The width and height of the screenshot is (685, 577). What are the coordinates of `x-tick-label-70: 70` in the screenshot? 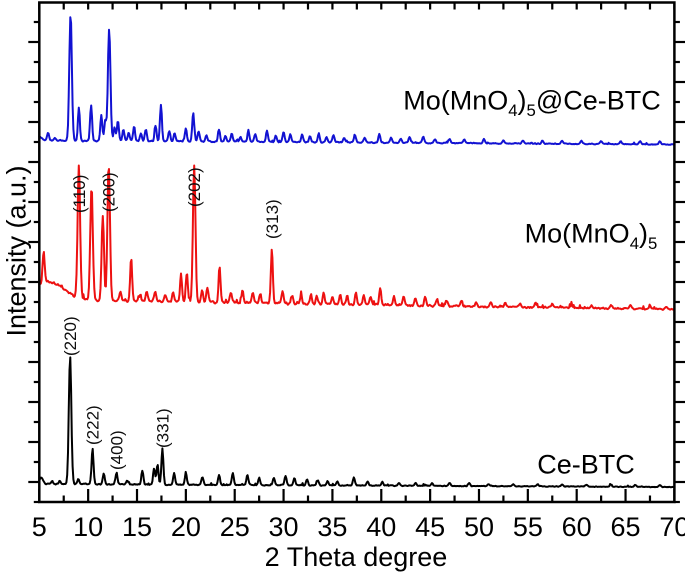 It's located at (672, 527).